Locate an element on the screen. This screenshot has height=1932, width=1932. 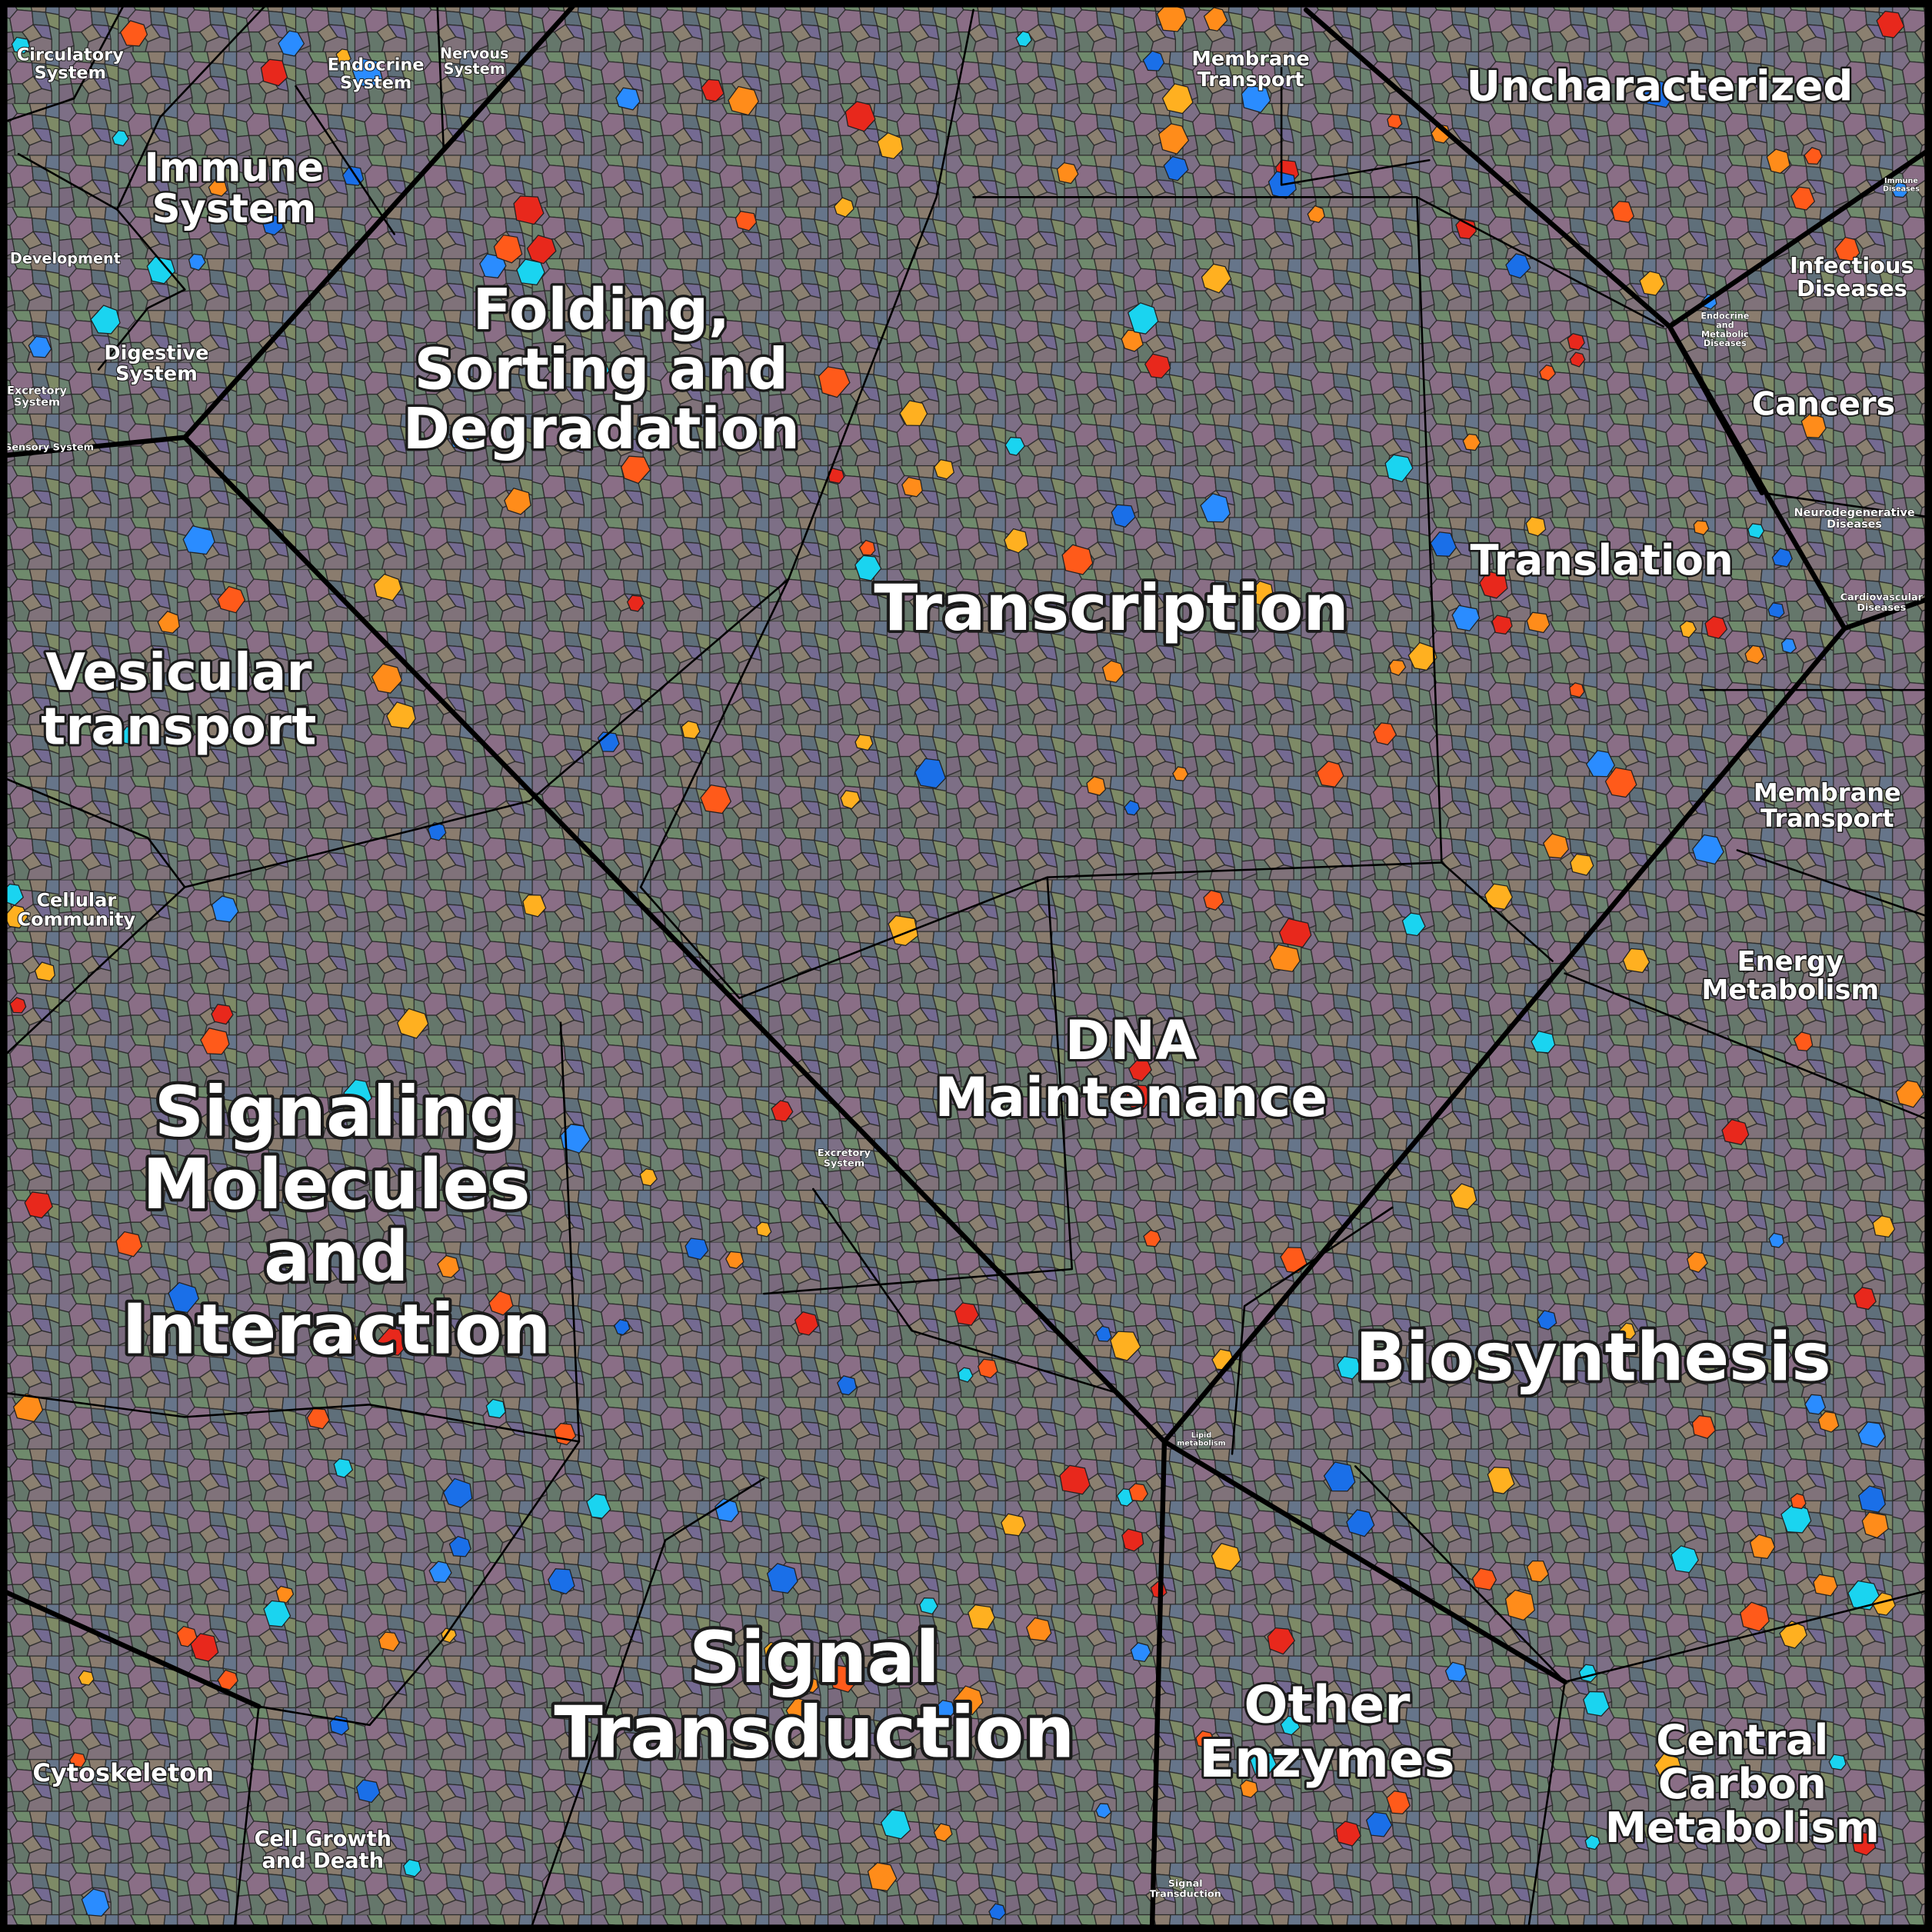
region-label: Signal Transduction is located at coordinates (1185, 1889).